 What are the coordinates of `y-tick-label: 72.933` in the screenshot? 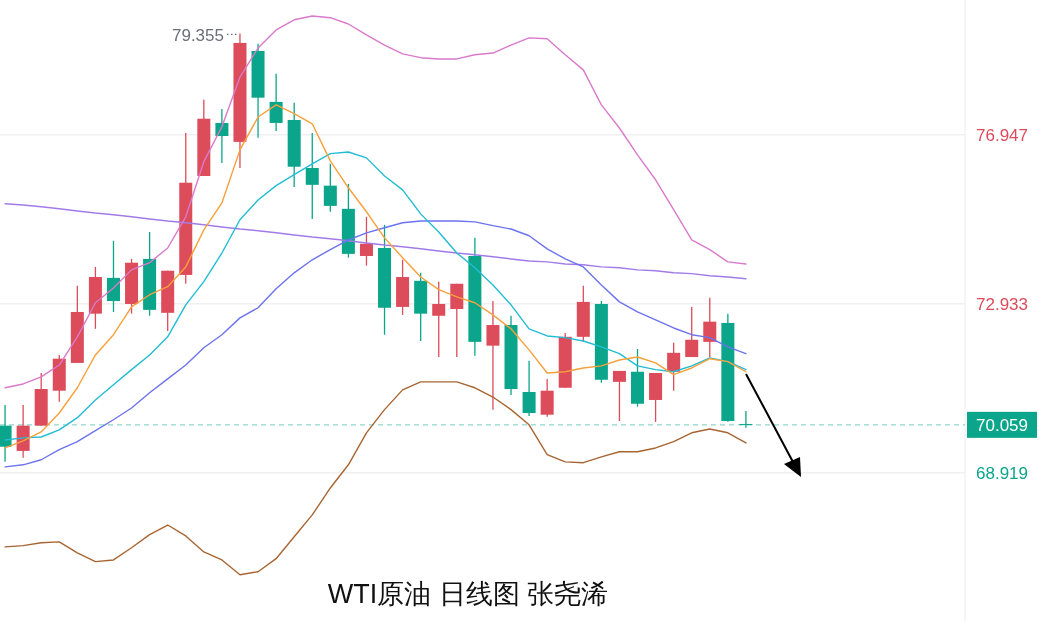 It's located at (1002, 304).